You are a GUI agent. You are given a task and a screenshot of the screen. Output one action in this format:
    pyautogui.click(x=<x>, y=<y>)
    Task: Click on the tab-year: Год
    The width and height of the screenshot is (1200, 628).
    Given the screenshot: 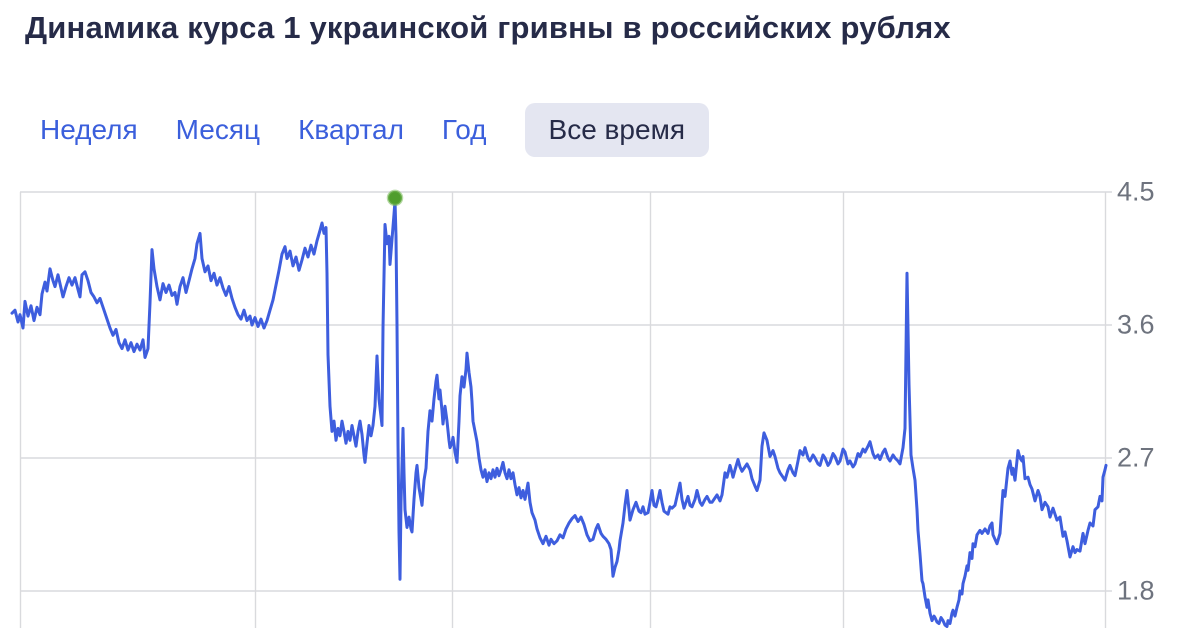 What is the action you would take?
    pyautogui.click(x=464, y=129)
    